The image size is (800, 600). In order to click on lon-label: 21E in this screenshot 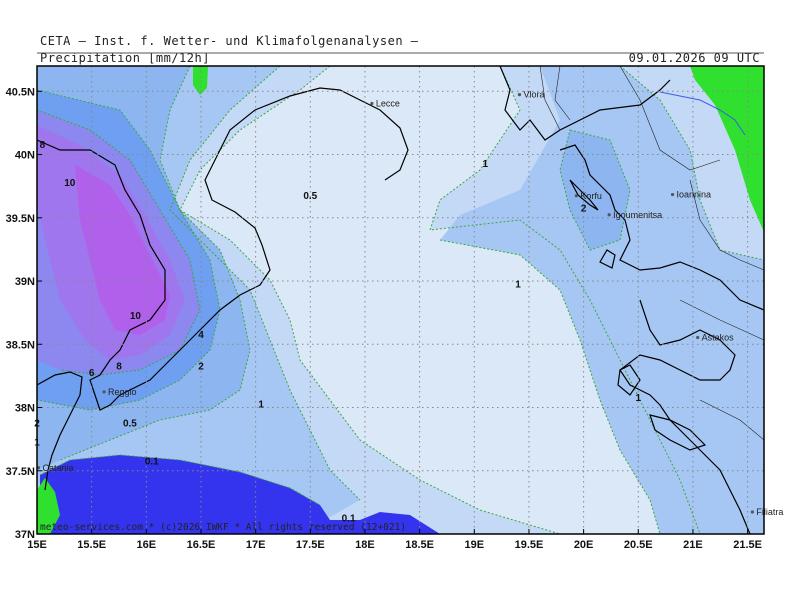, I will do `click(693, 545)`.